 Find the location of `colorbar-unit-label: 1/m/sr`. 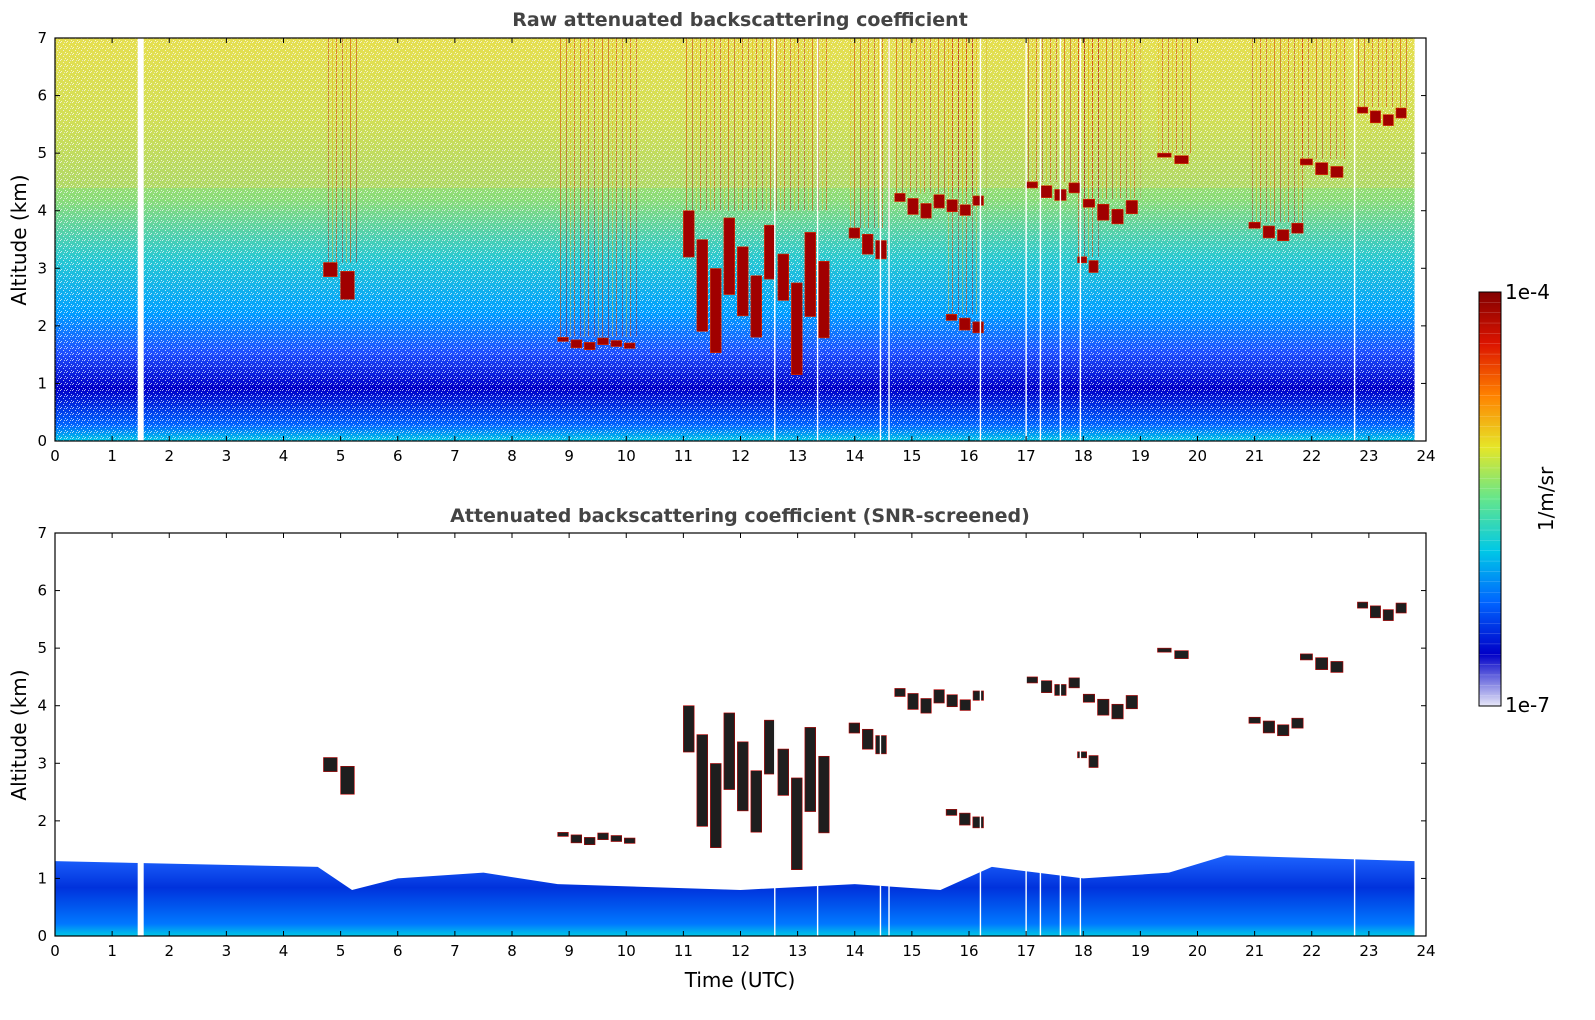

colorbar-unit-label: 1/m/sr is located at coordinates (1546, 498).